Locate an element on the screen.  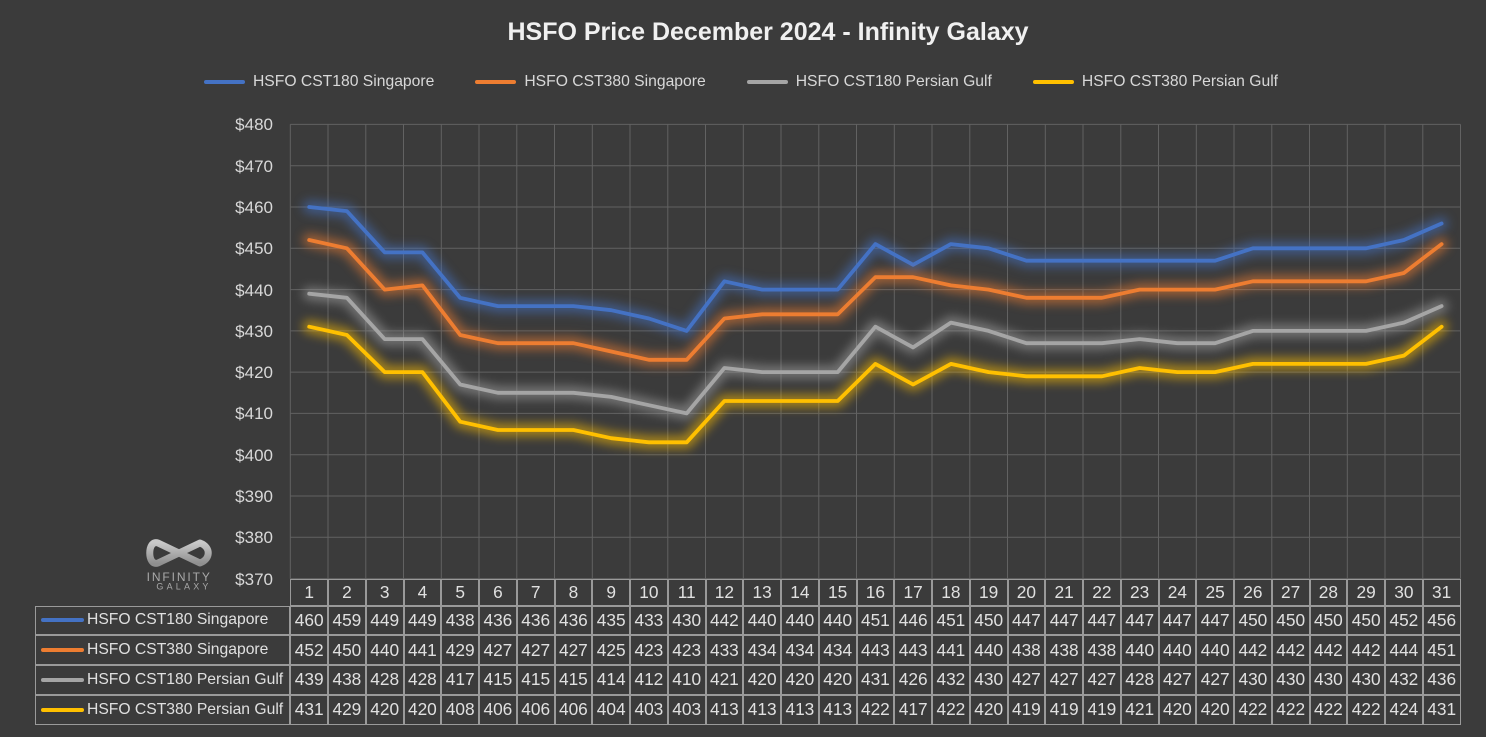
svg-text: INFINITY is located at coordinates (179, 577).